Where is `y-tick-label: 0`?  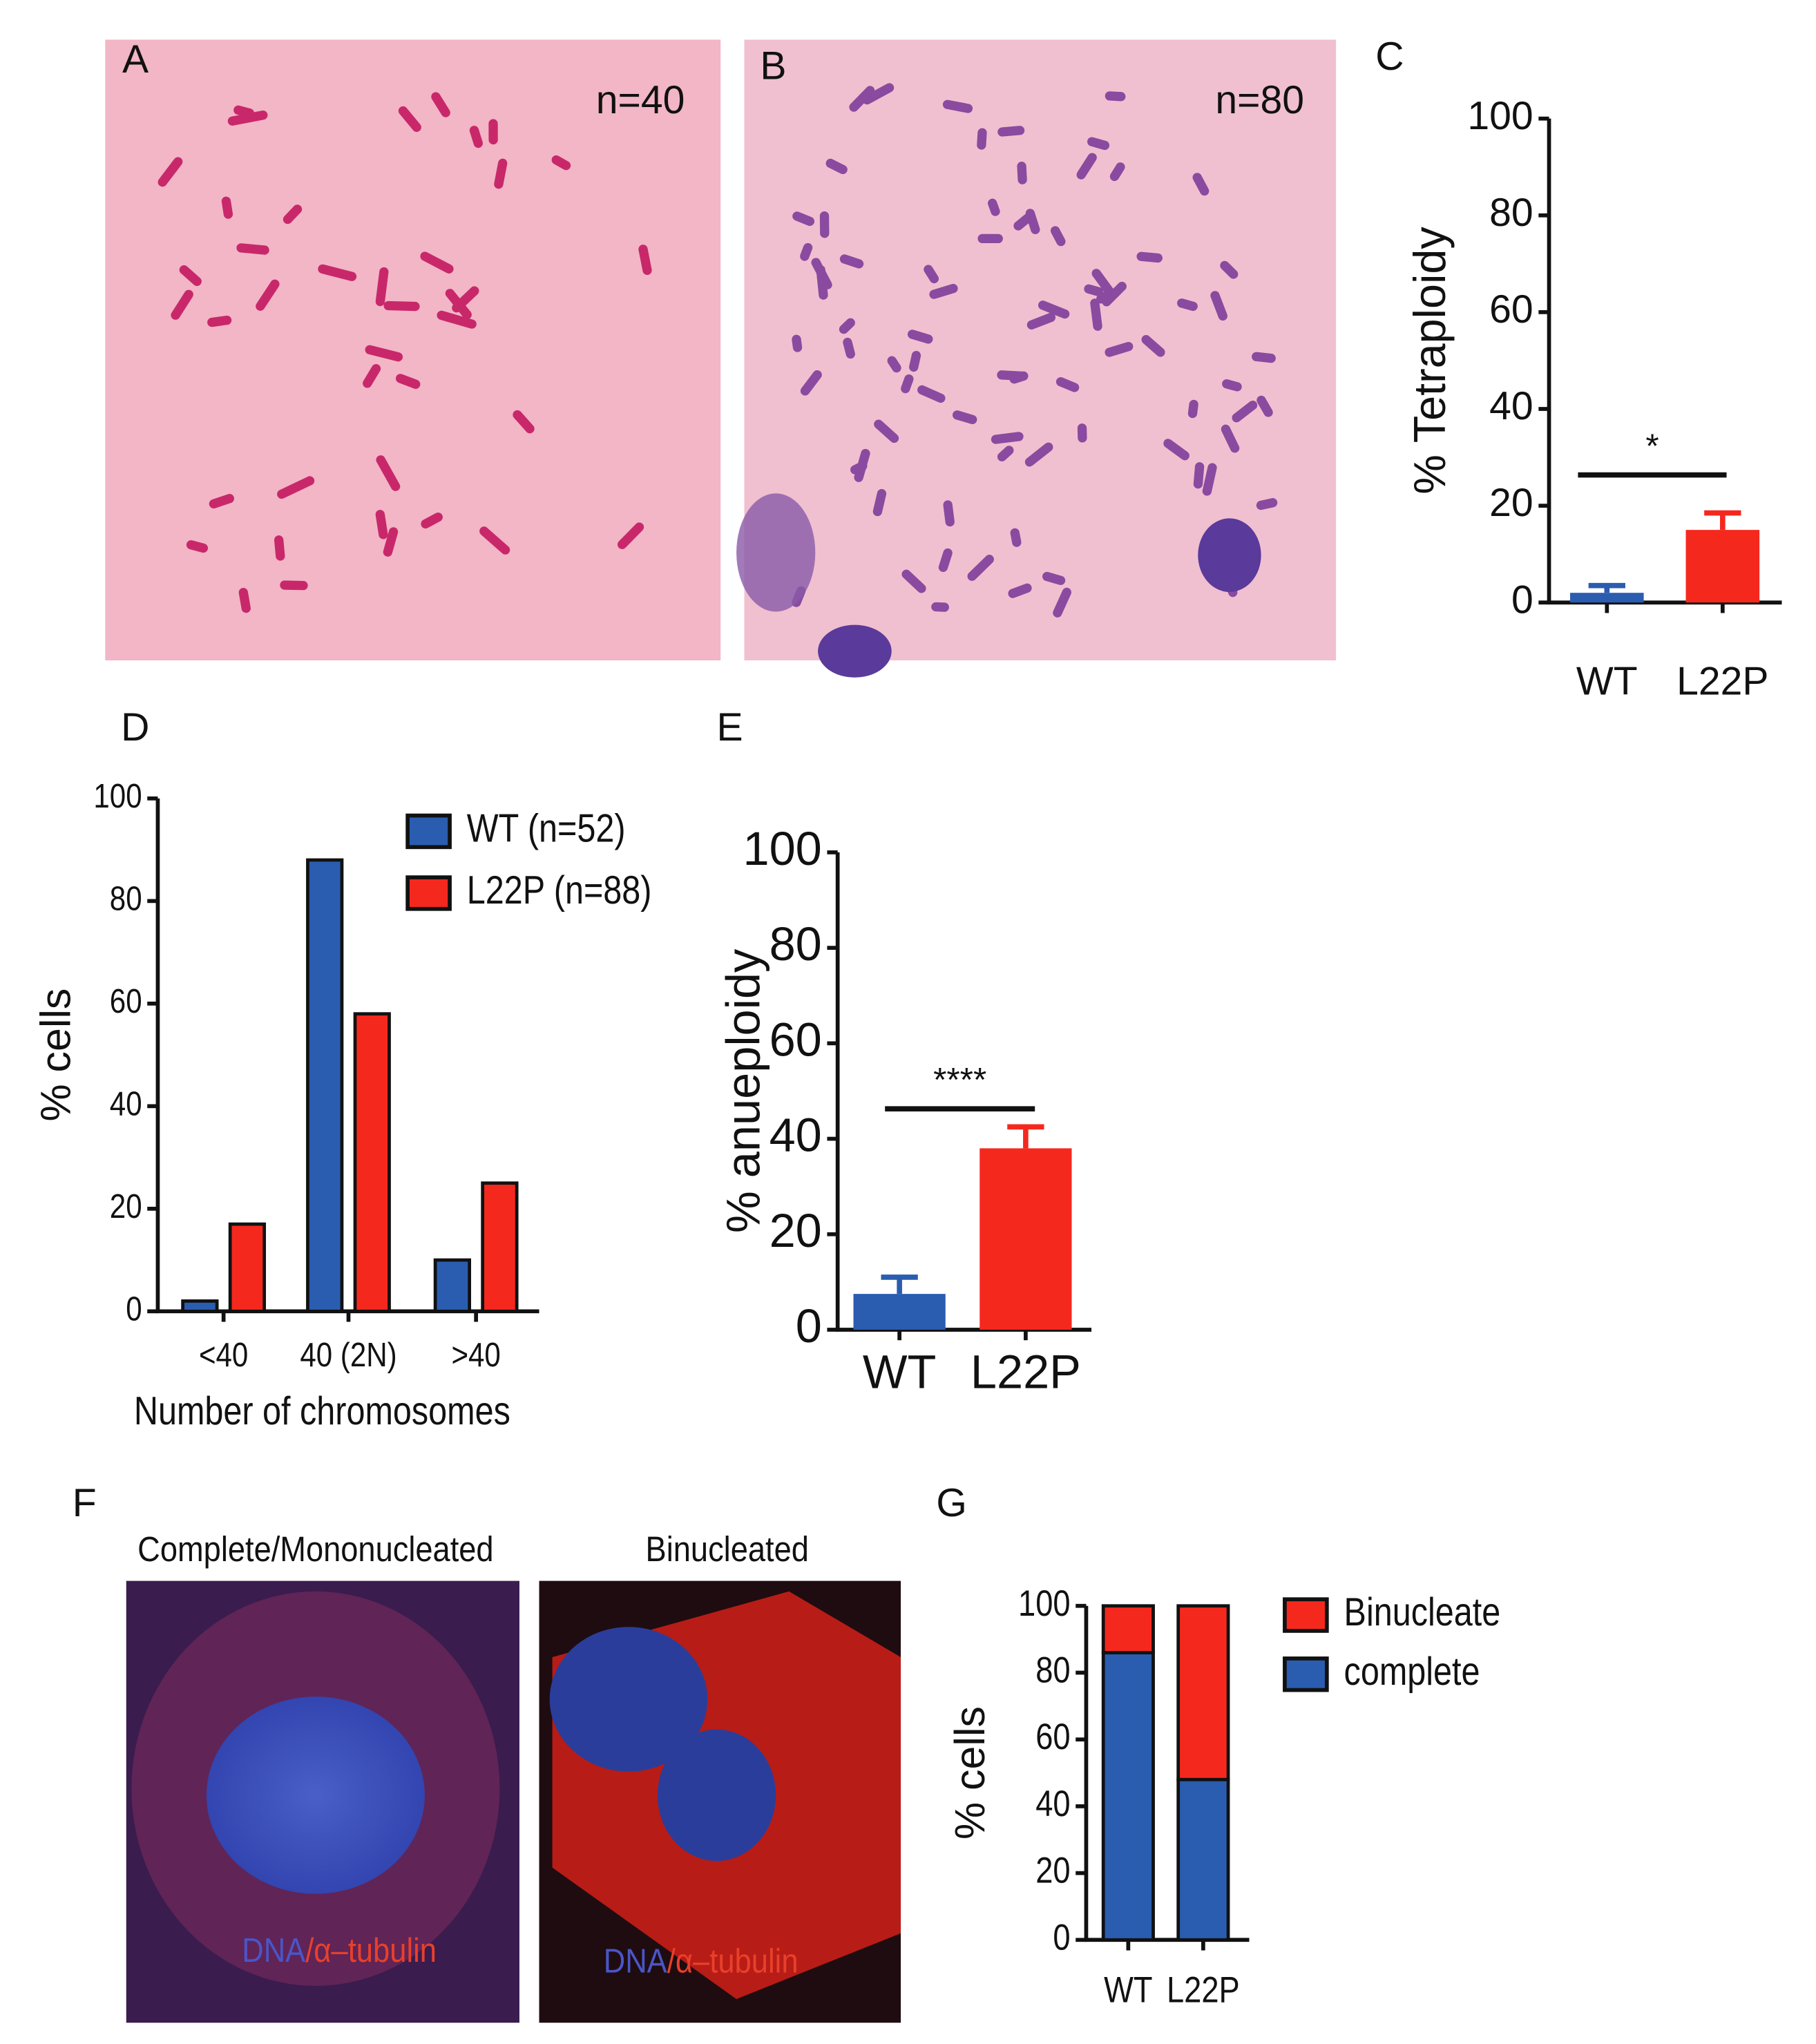 y-tick-label: 0 is located at coordinates (809, 1326).